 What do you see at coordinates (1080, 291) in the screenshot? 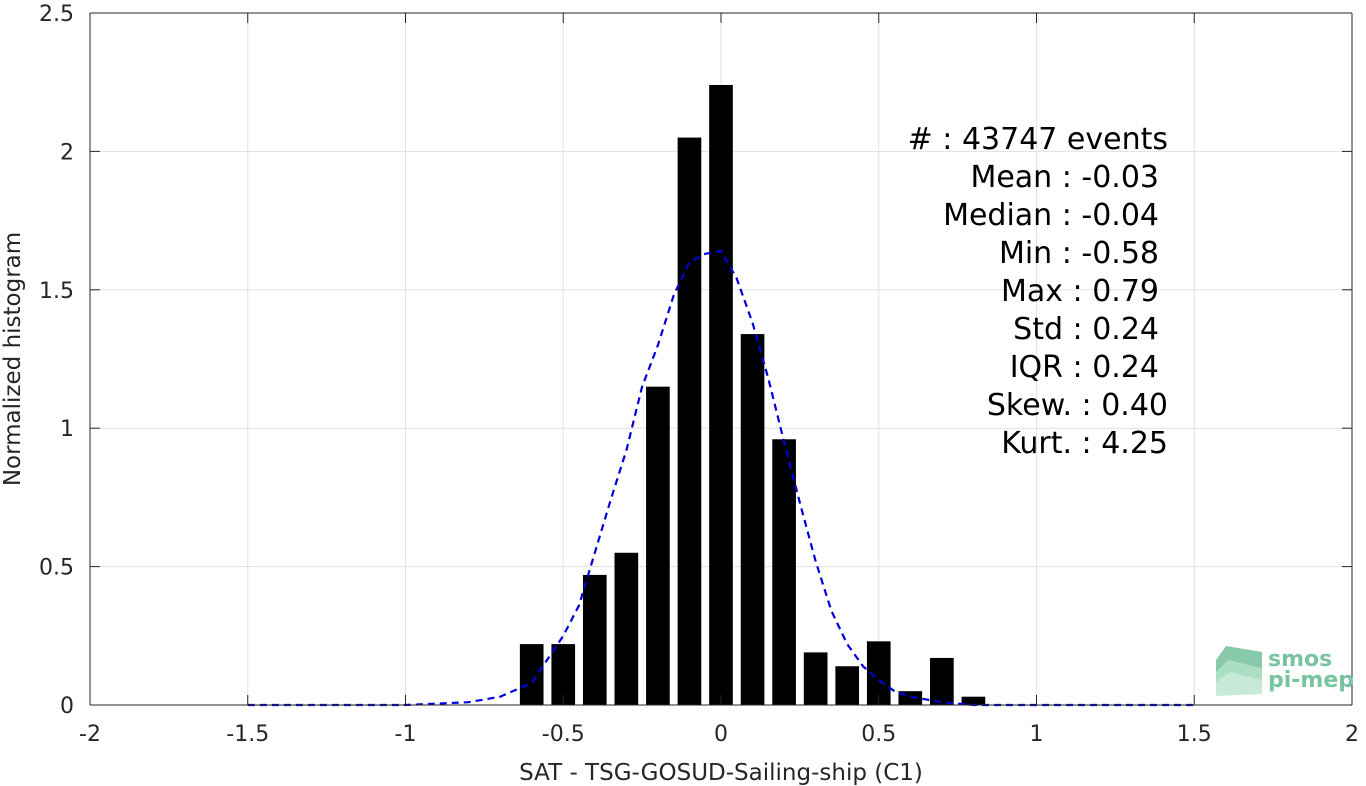
I see `stat-max: Max : 0.79` at bounding box center [1080, 291].